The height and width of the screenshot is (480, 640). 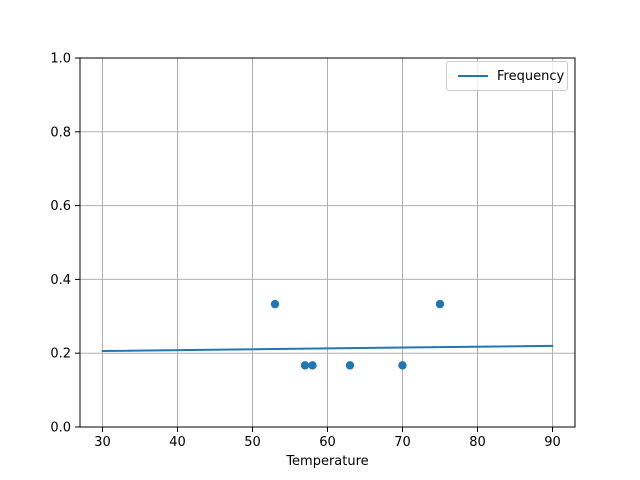 I want to click on legend-label: Frequency, so click(x=531, y=76).